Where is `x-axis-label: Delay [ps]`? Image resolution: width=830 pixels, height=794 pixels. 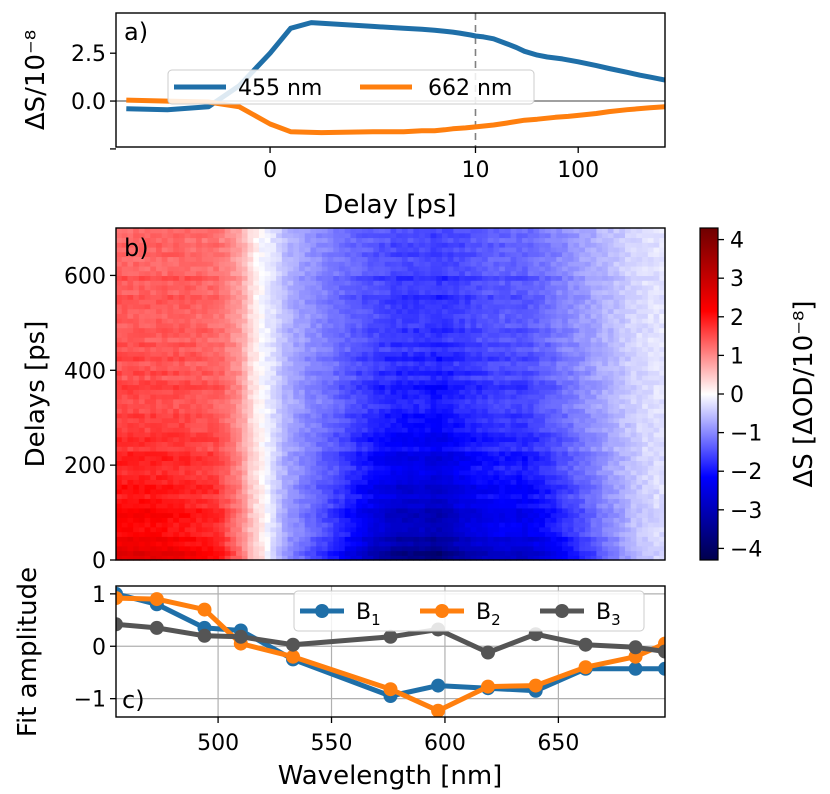
x-axis-label: Delay [ps] is located at coordinates (389, 205).